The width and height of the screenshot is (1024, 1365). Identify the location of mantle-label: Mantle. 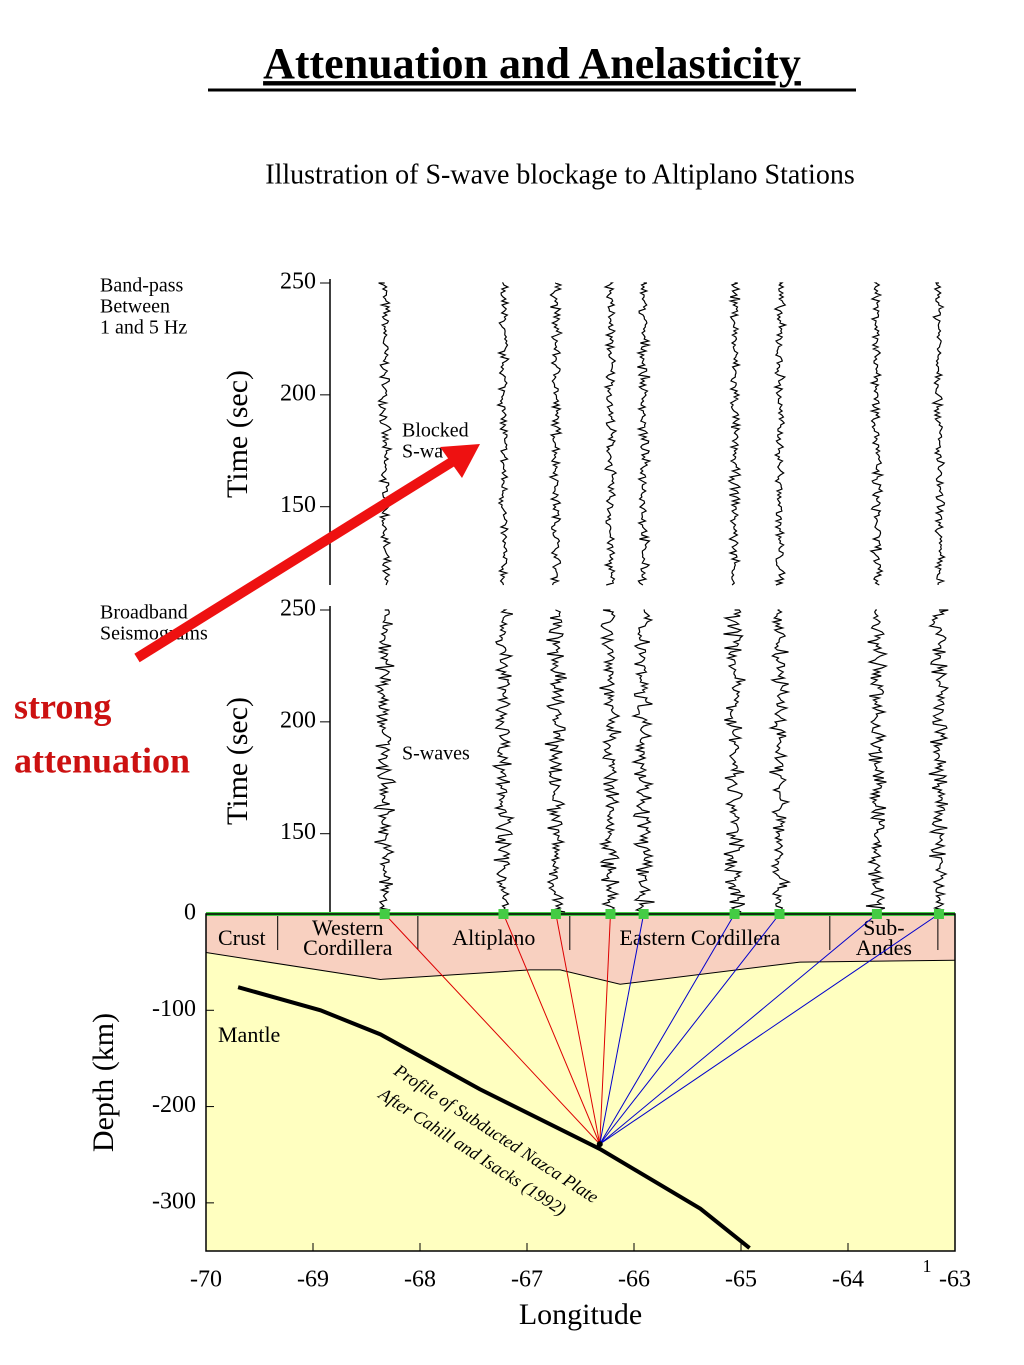
(249, 1034).